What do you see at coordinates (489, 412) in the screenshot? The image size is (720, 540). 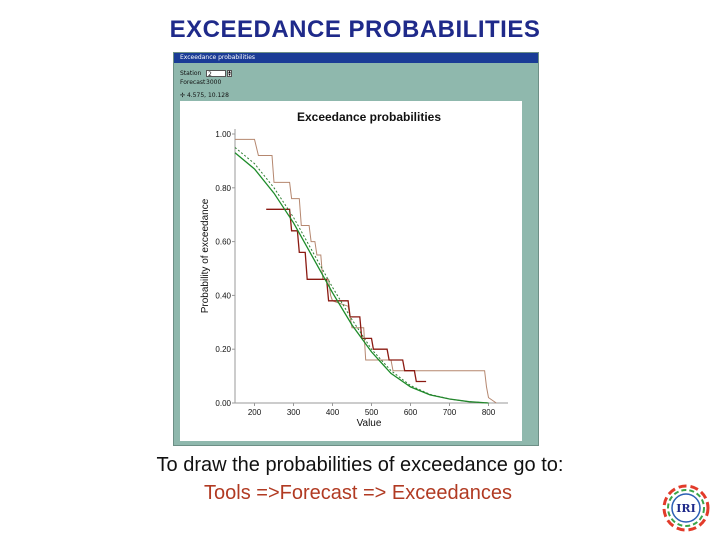 I see `x-tick-label: 800` at bounding box center [489, 412].